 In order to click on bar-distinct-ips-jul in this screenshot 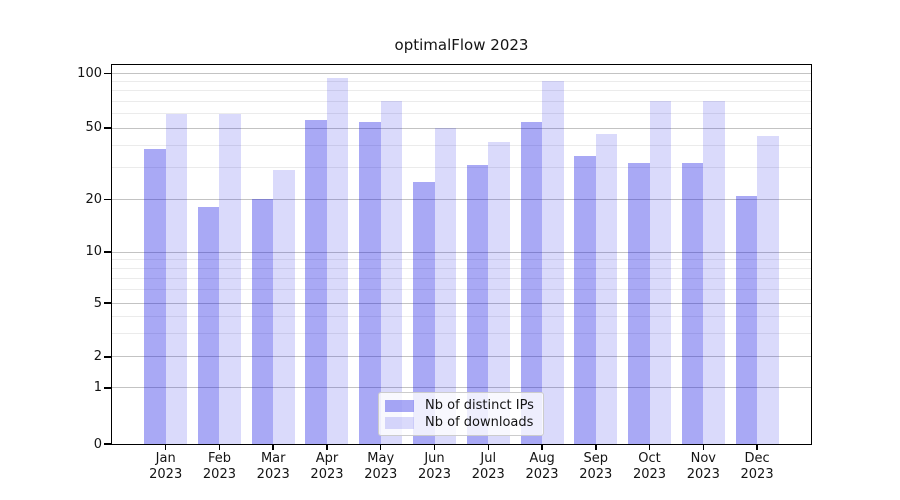, I will do `click(477, 304)`.